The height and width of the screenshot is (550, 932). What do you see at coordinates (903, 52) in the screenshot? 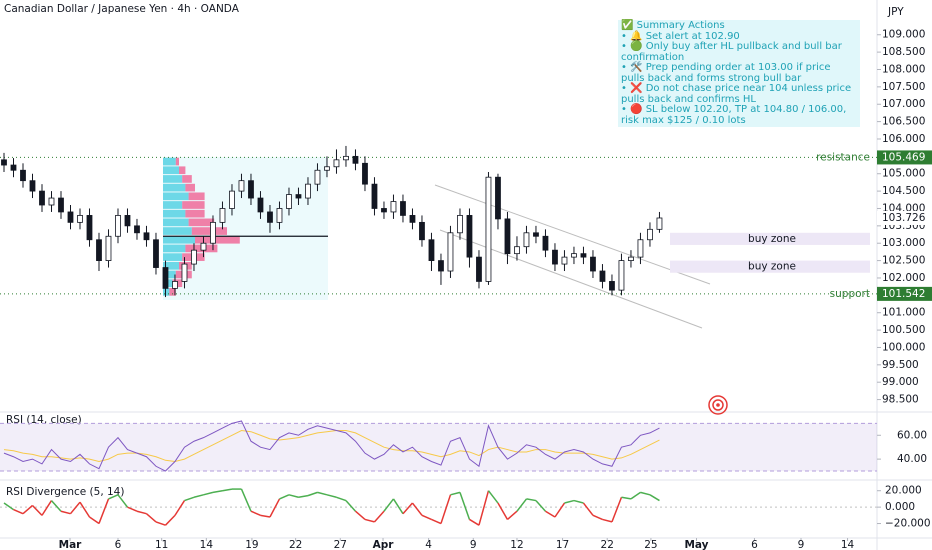
I see `y-tick-label: 108.500` at bounding box center [903, 52].